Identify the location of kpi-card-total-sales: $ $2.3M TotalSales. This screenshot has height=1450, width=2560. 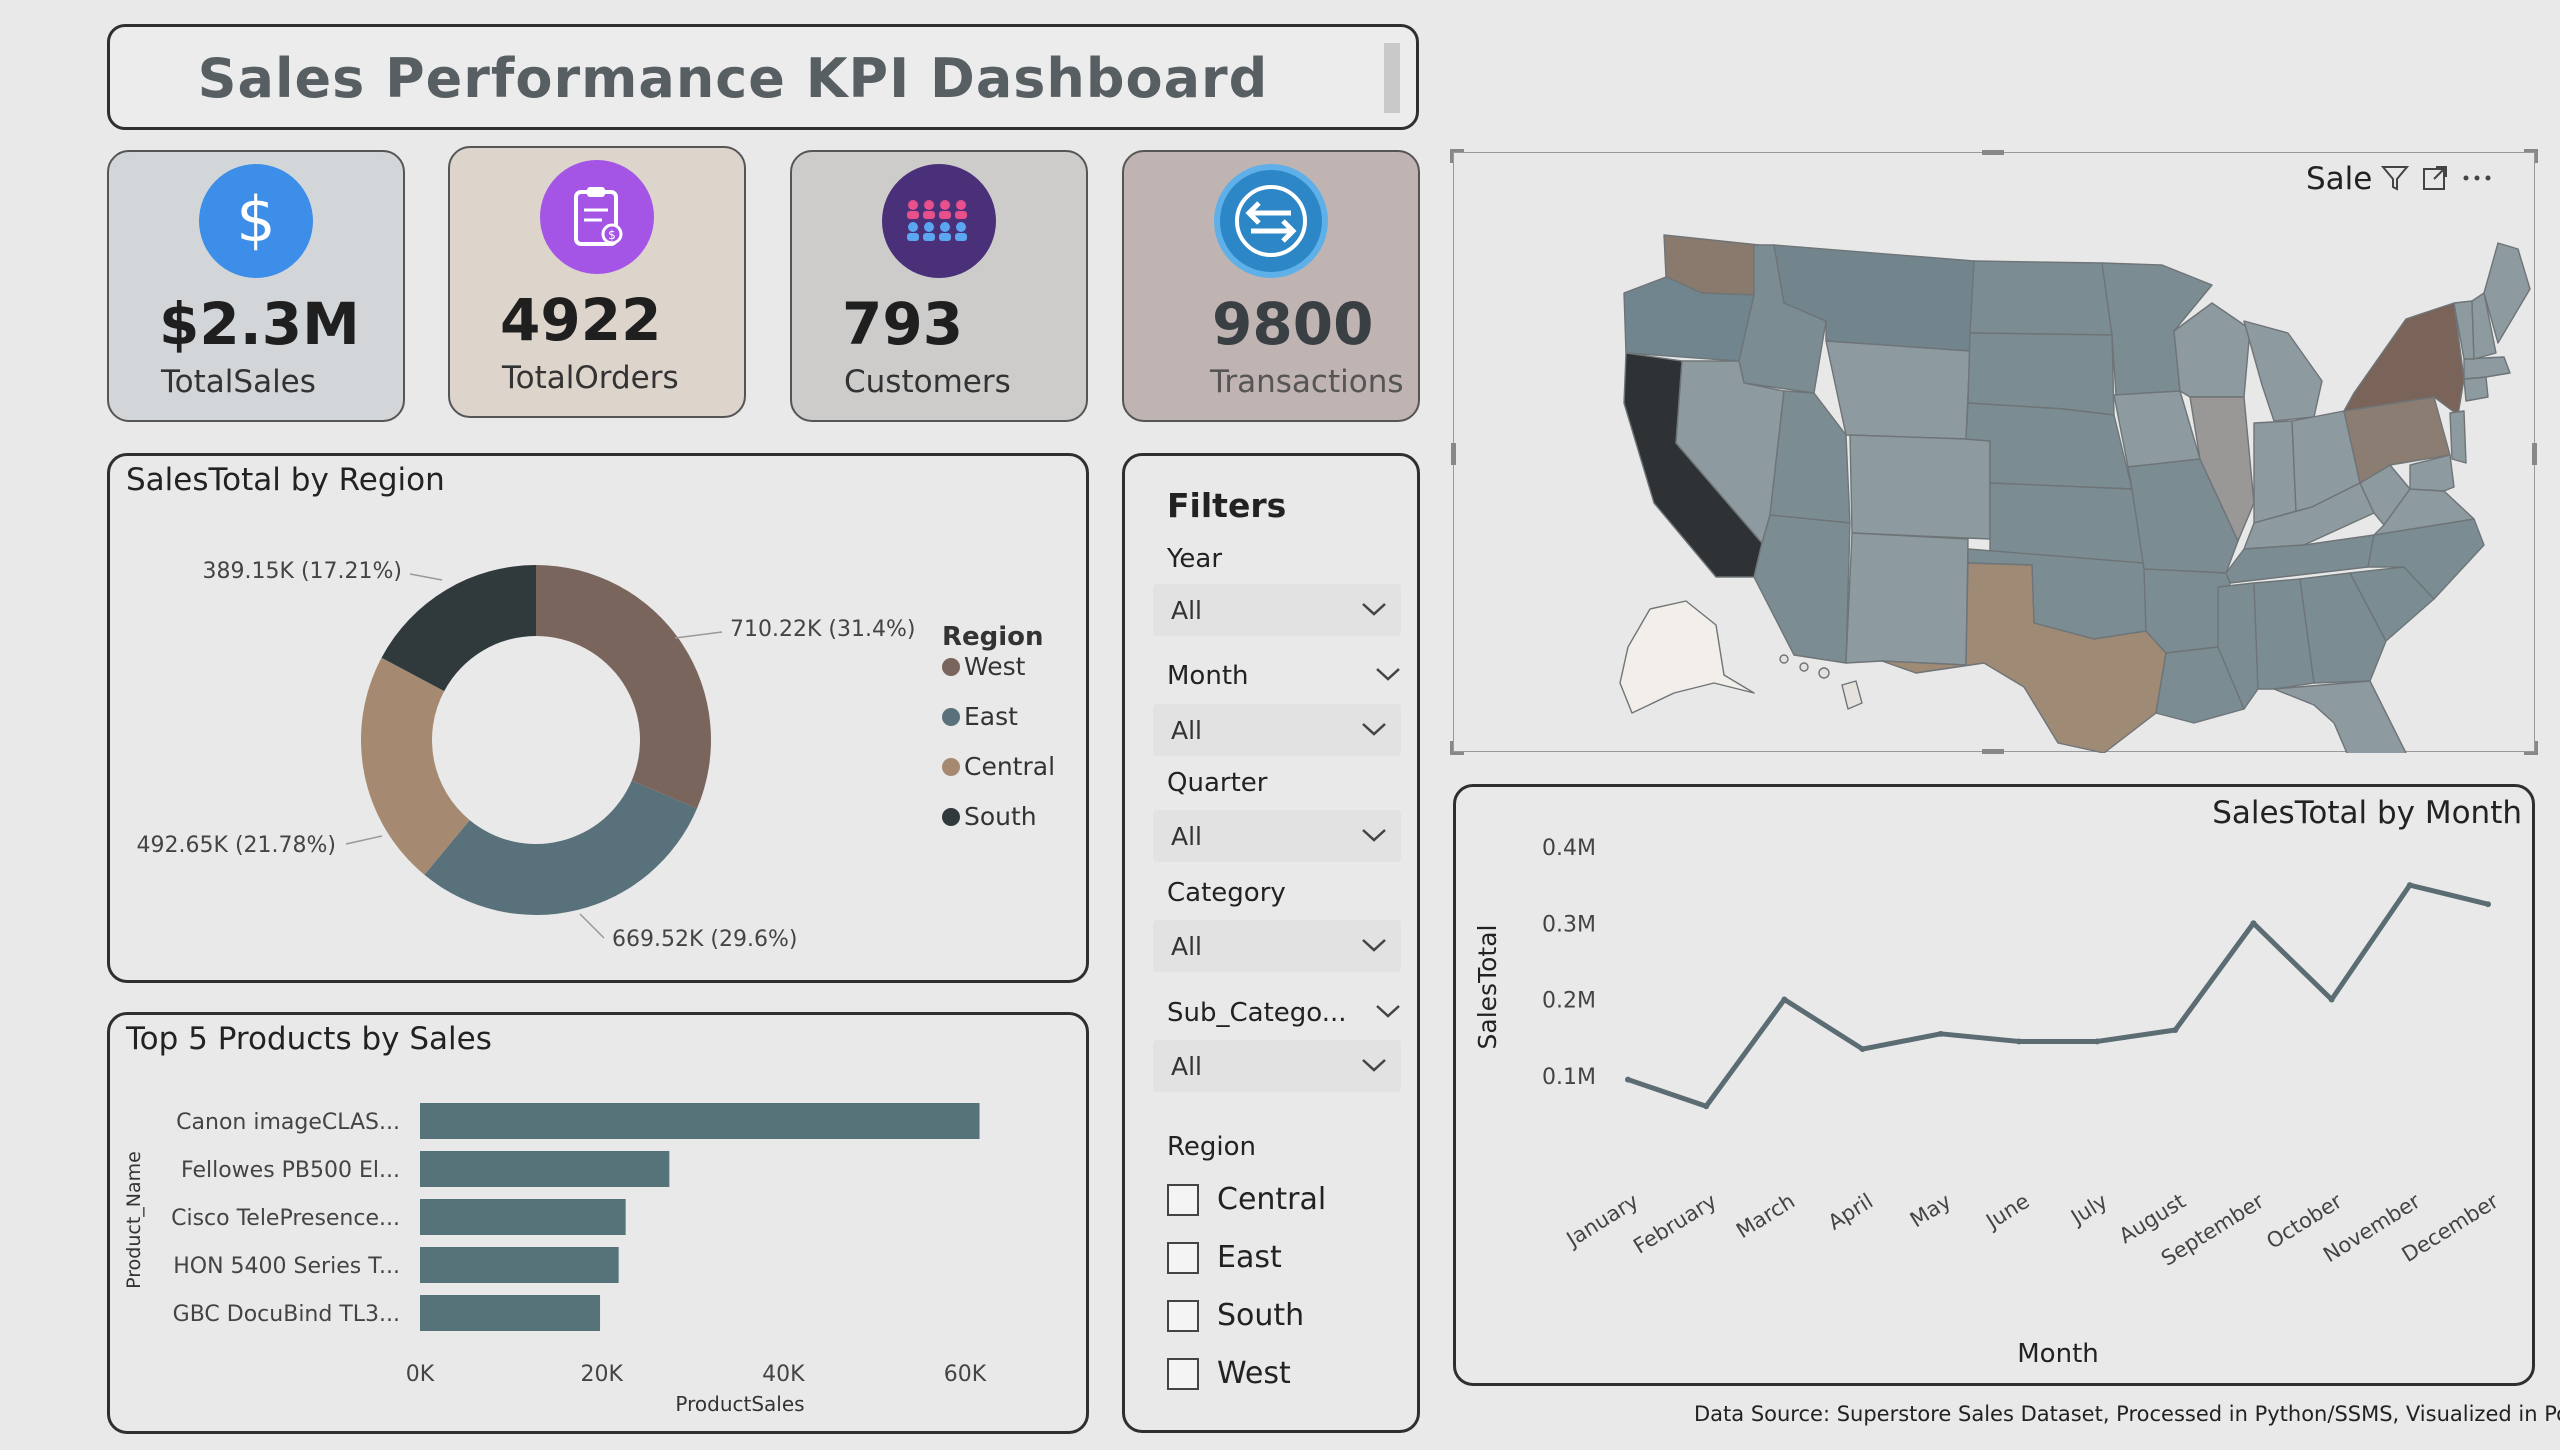
(256, 286).